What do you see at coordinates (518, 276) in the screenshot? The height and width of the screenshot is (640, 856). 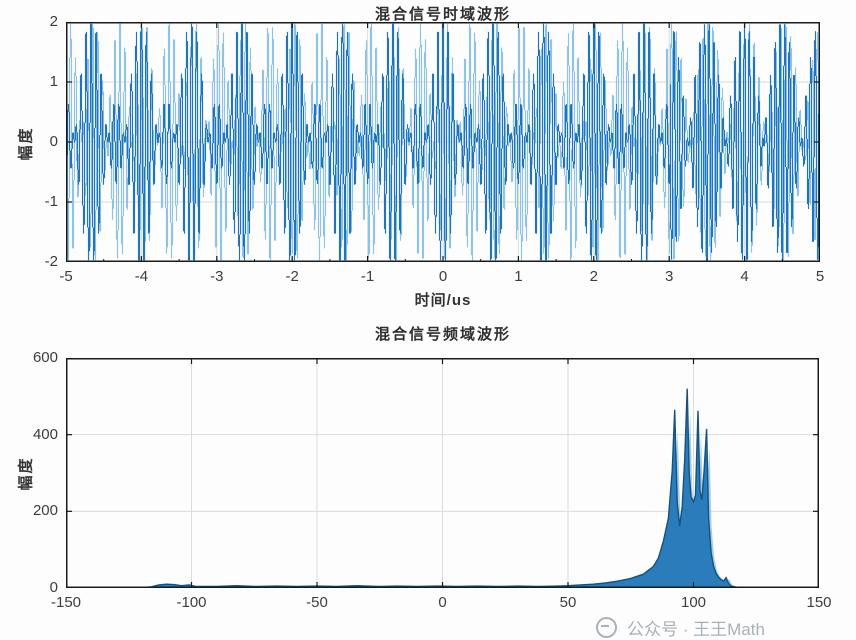 I see `x-tick-label: 1` at bounding box center [518, 276].